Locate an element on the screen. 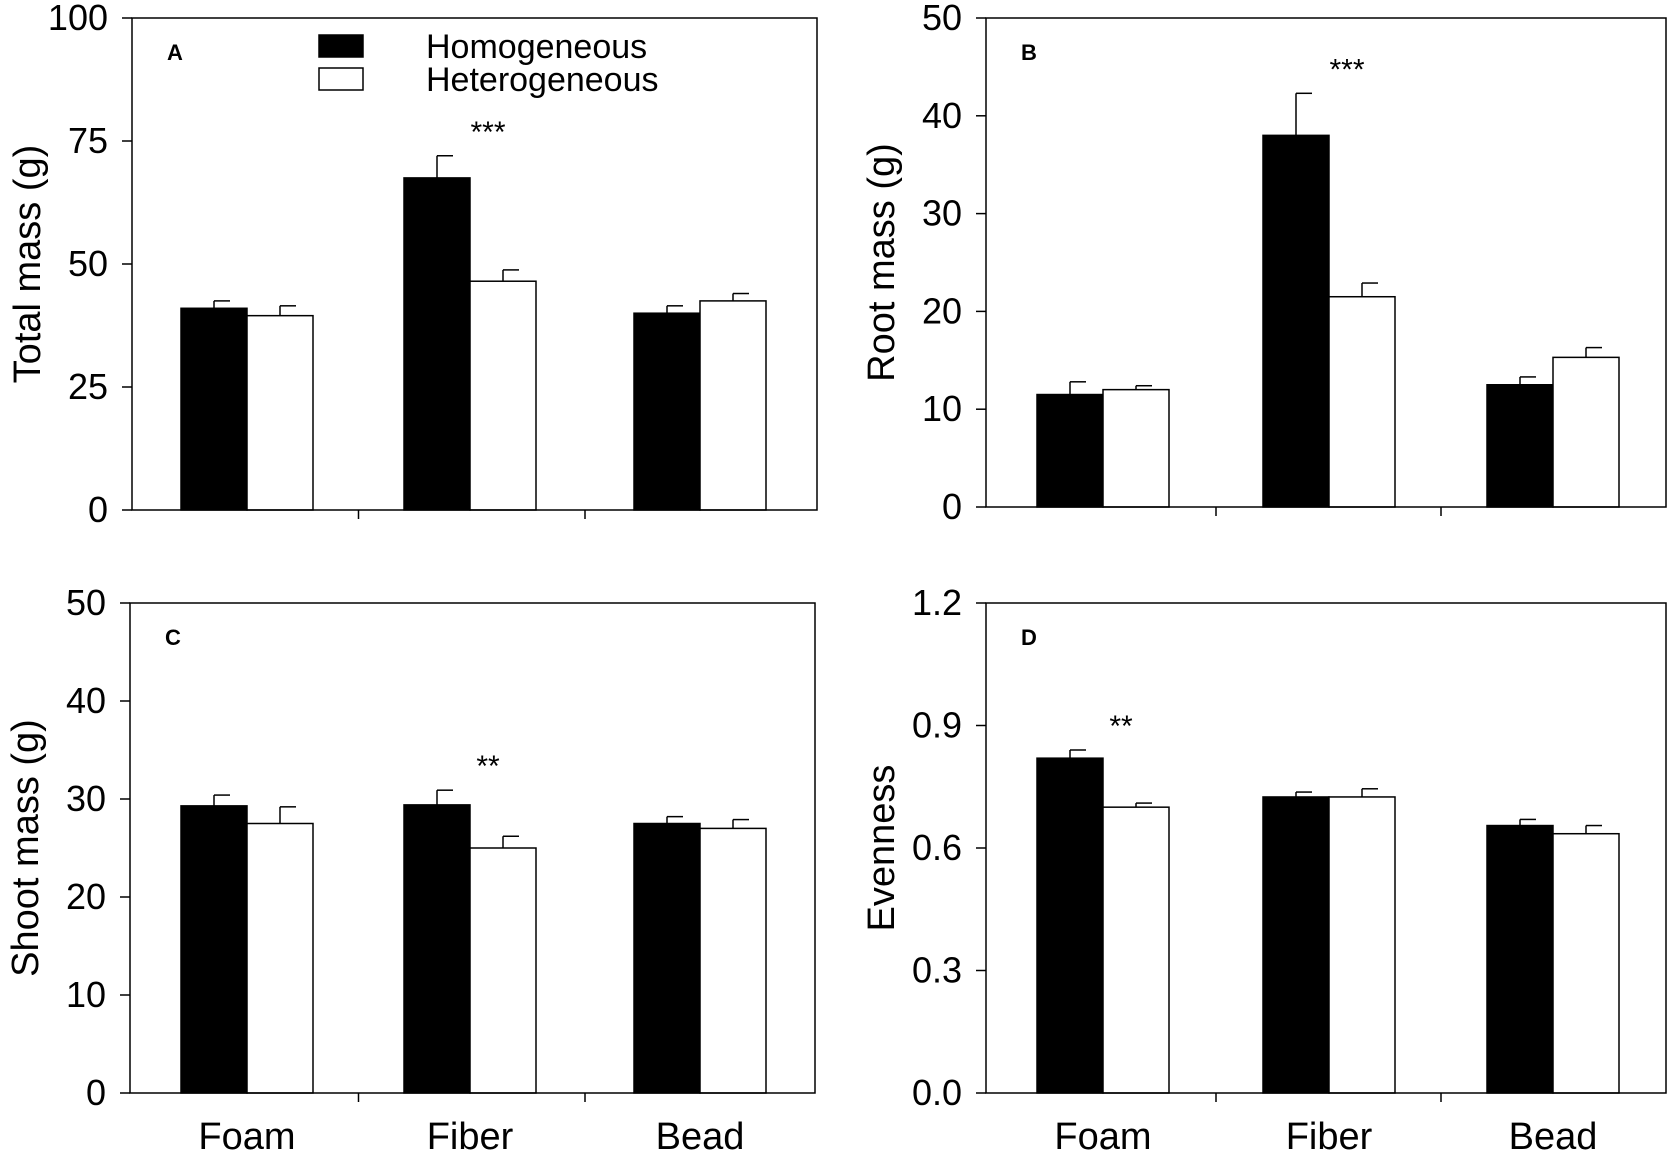 The width and height of the screenshot is (1670, 1153). y-tick-label-c: 10 is located at coordinates (86, 994).